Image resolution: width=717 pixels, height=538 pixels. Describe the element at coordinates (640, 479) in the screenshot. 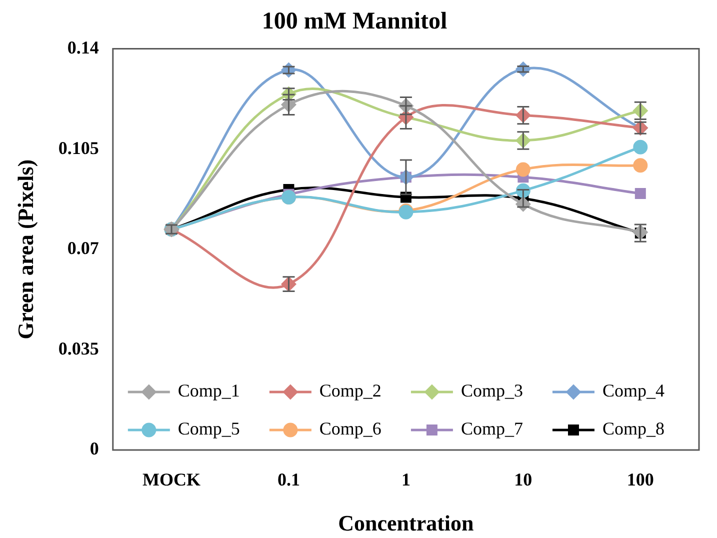

I see `x-tick-label: 100` at that location.